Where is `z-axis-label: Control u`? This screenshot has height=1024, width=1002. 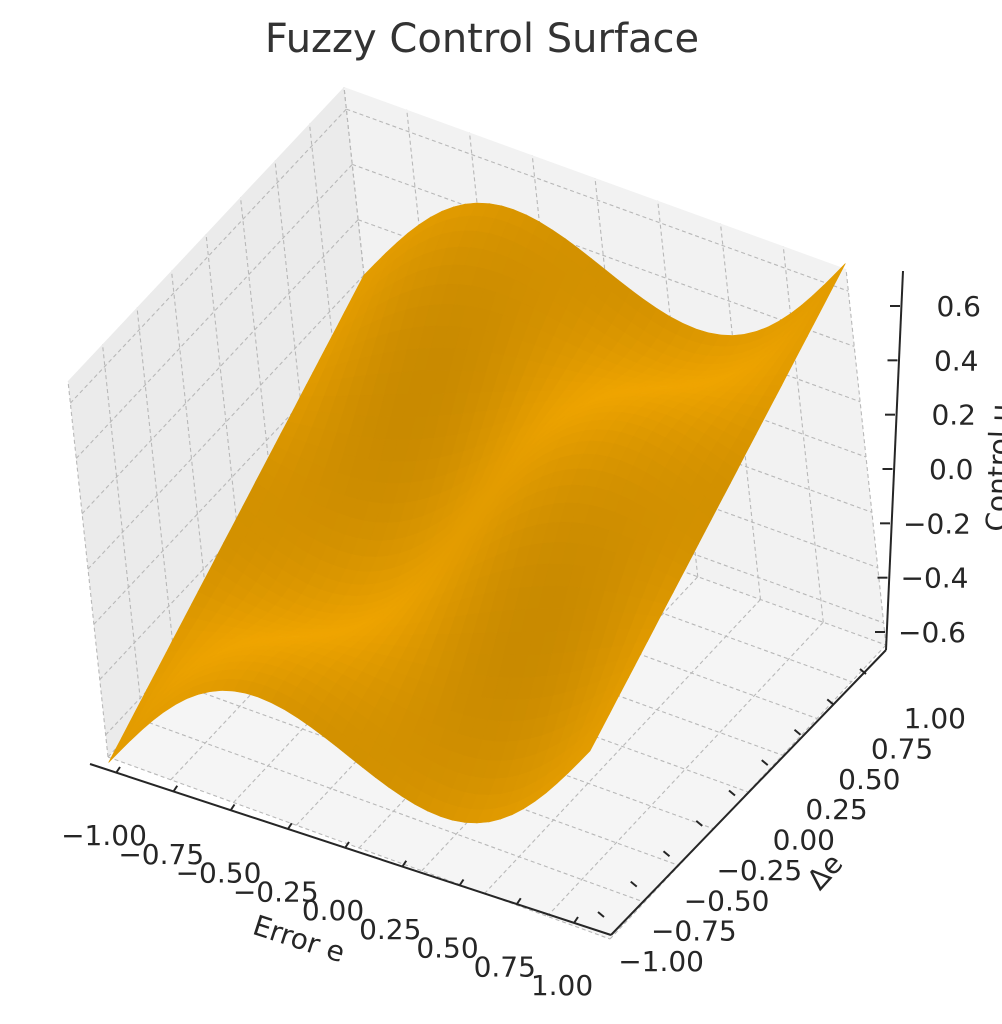 z-axis-label: Control u is located at coordinates (991, 467).